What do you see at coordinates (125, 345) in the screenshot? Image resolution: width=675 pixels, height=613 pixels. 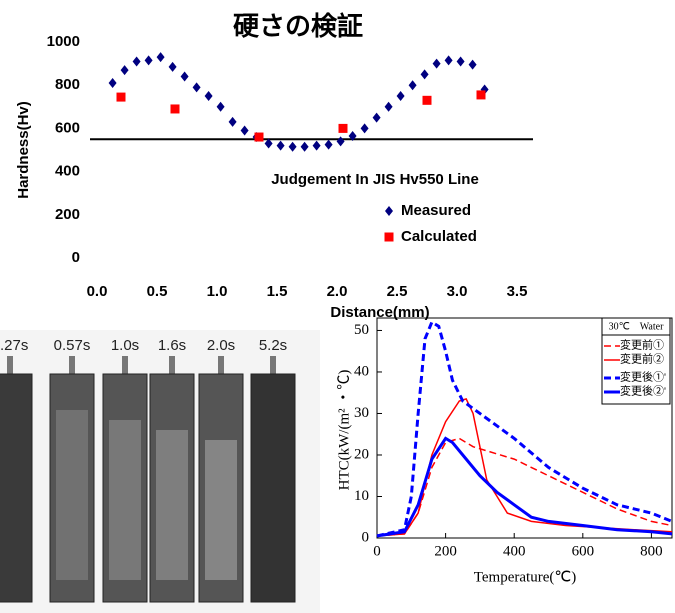 I see `time-label: 1.0s` at bounding box center [125, 345].